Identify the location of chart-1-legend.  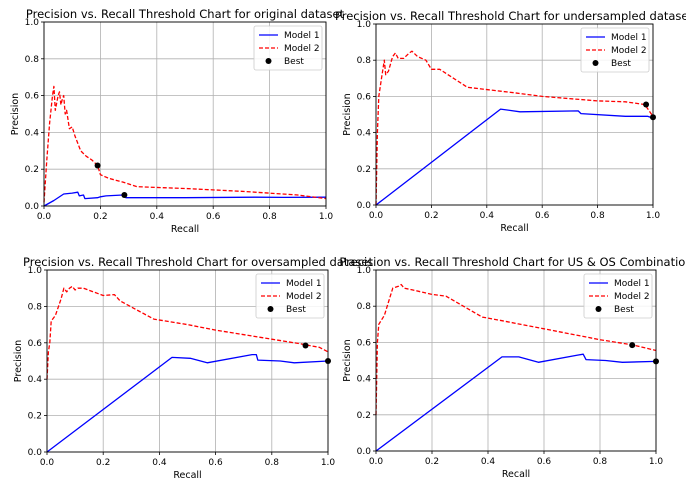
(615, 50).